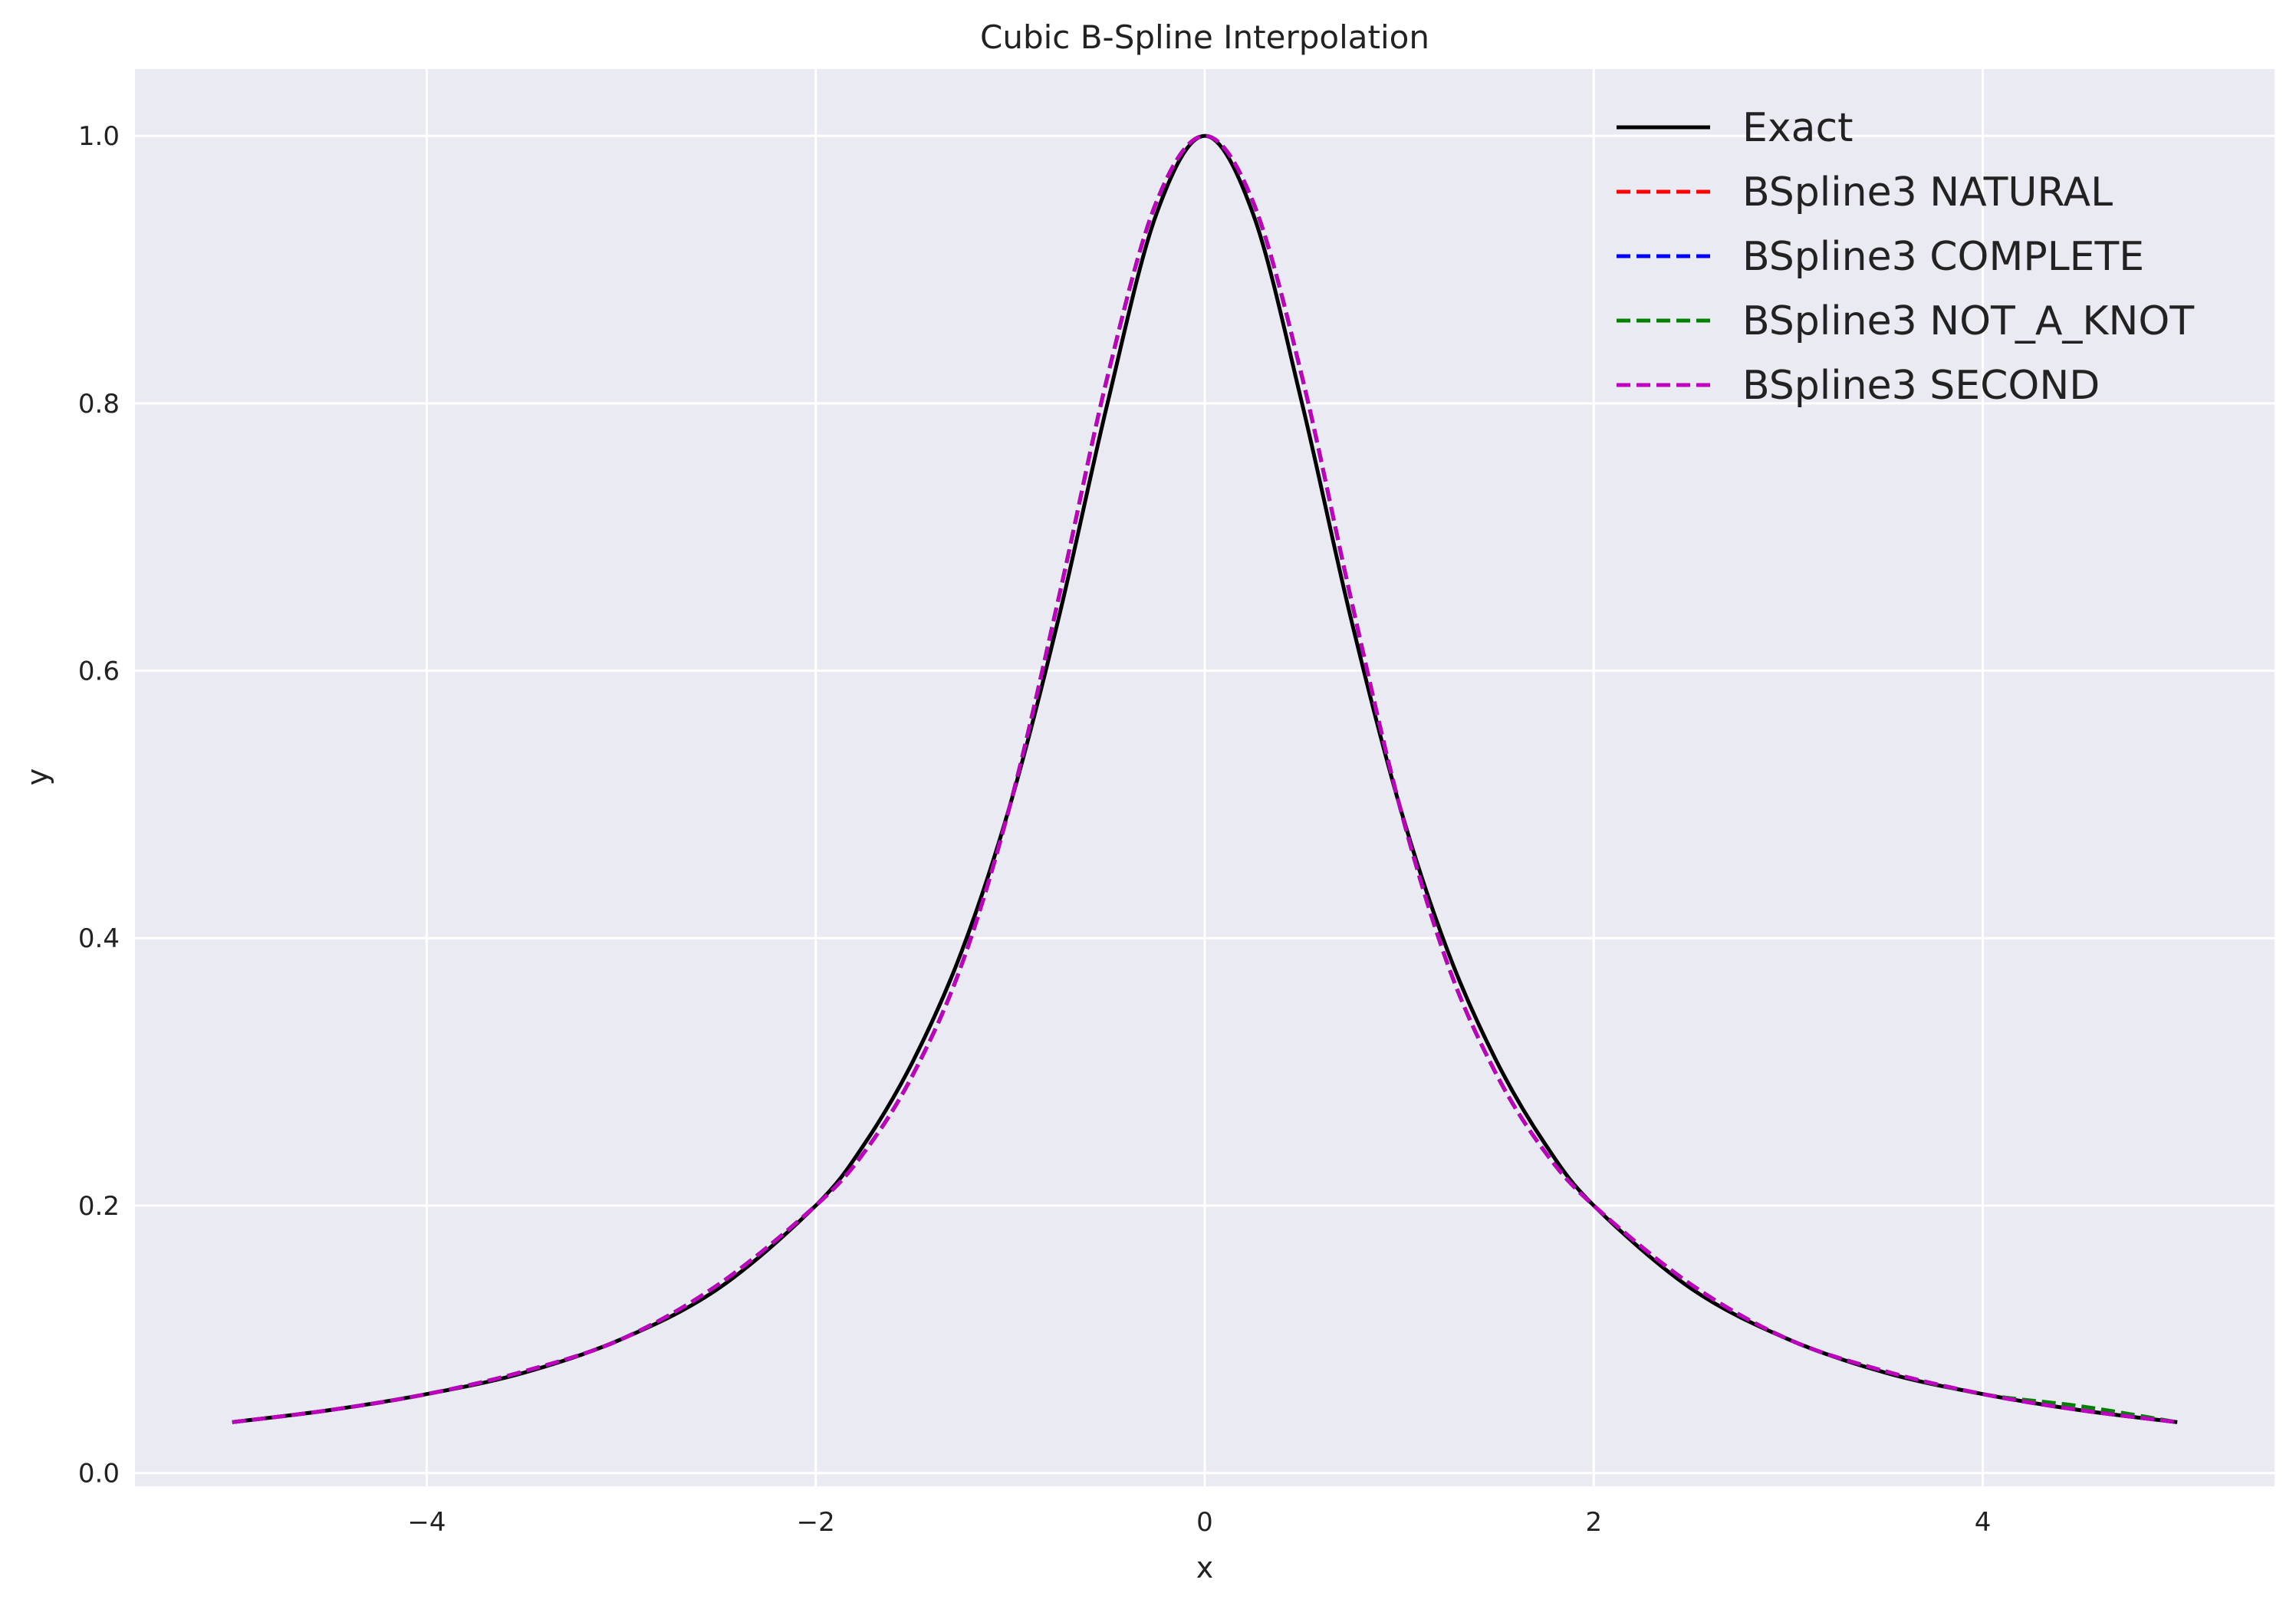 This screenshot has height=1606, width=2296. What do you see at coordinates (99, 938) in the screenshot?
I see `y-tick-label: 0.4` at bounding box center [99, 938].